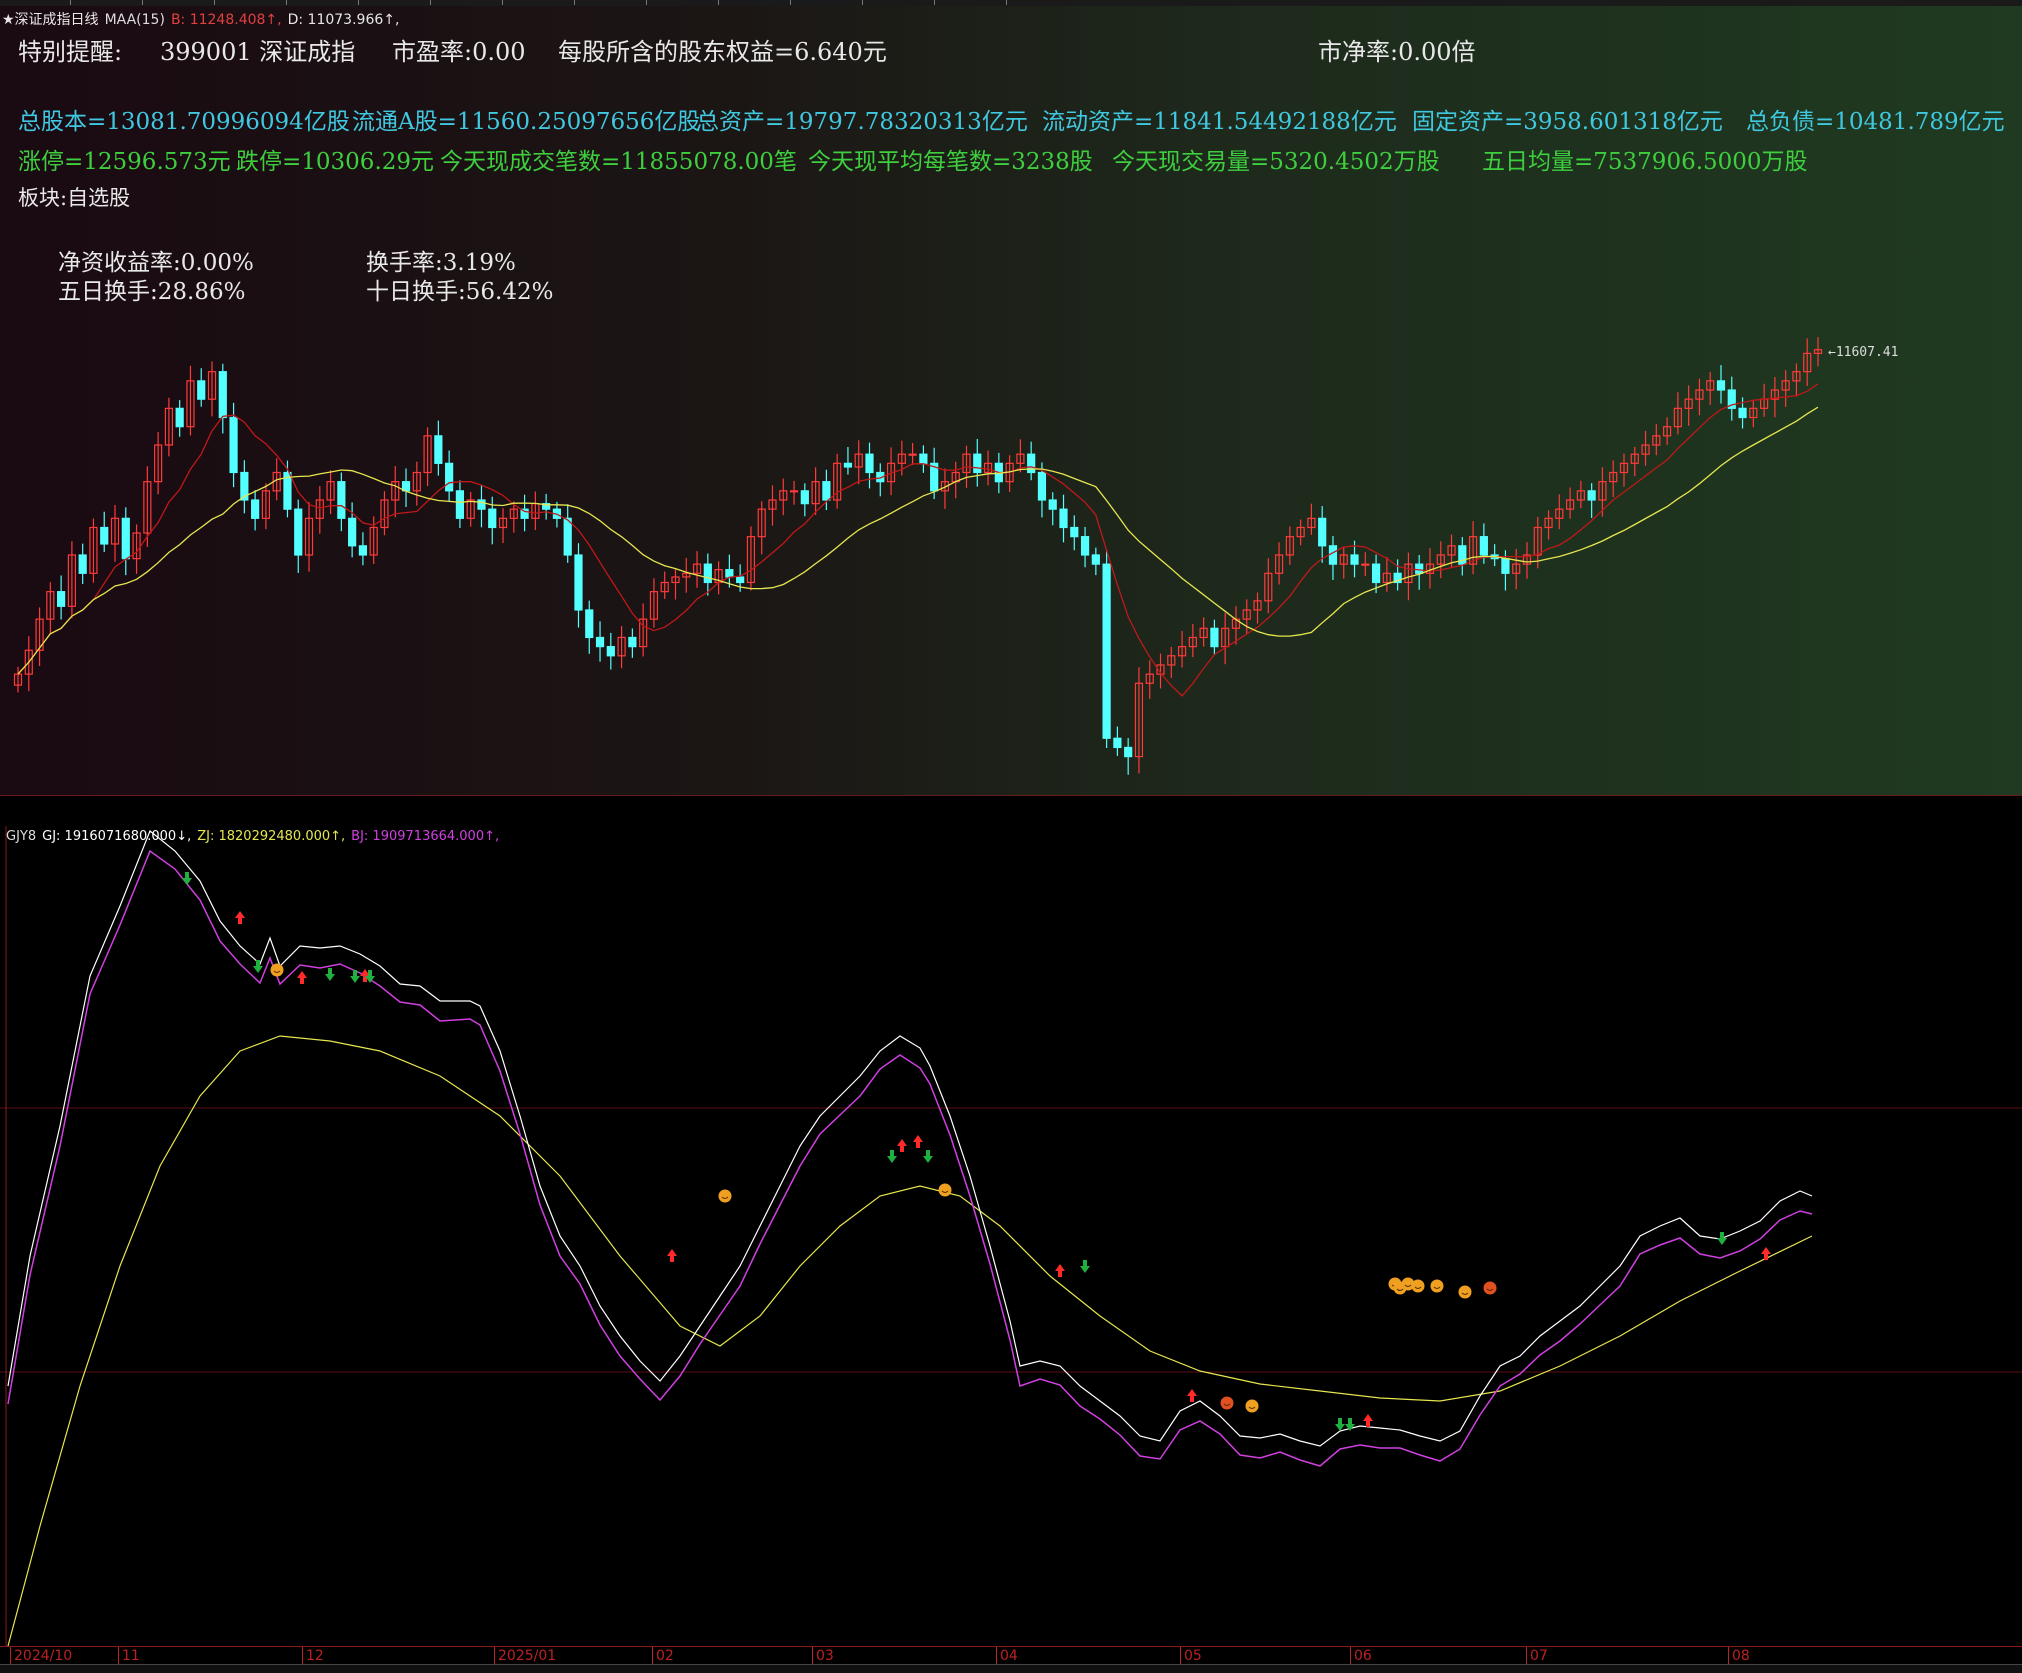  I want to click on pe-ratio: 市盈率:0.00, so click(459, 52).